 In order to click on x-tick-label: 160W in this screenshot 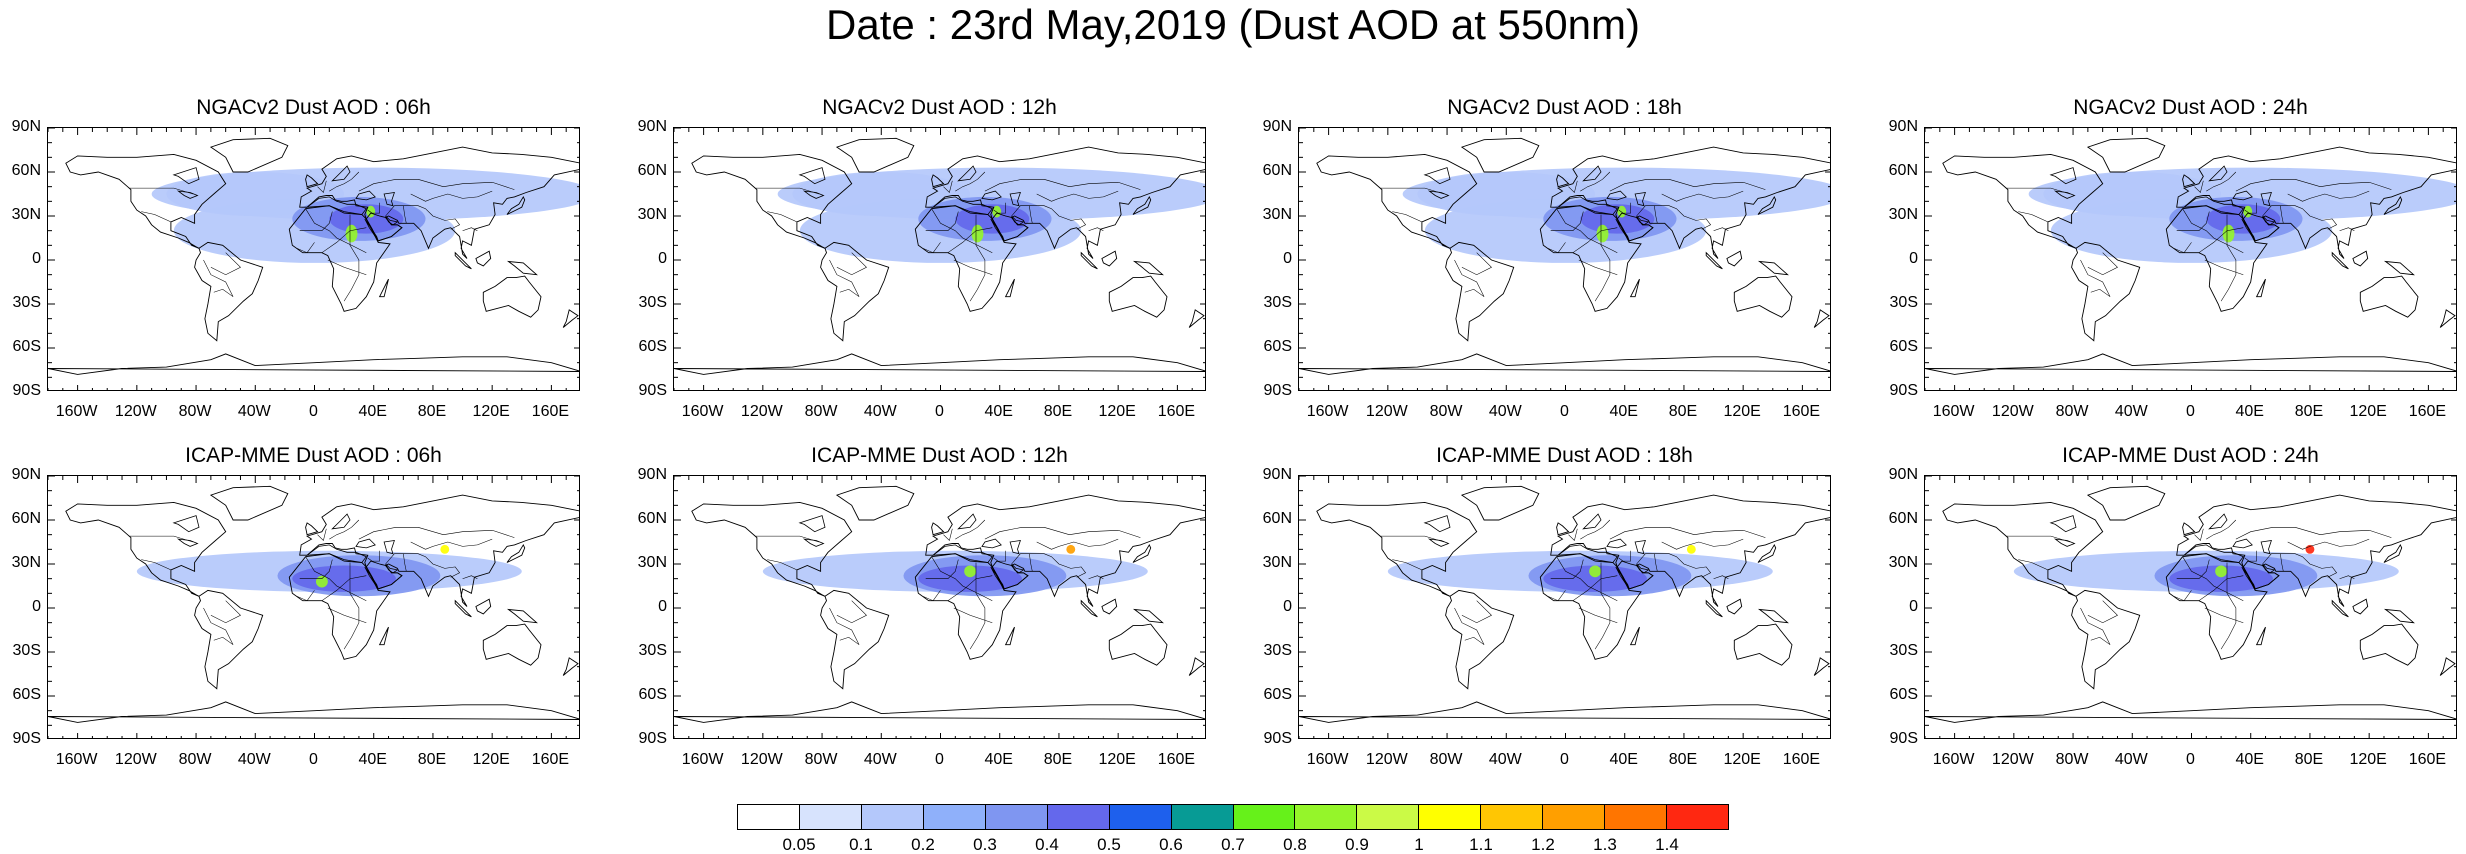, I will do `click(1327, 759)`.